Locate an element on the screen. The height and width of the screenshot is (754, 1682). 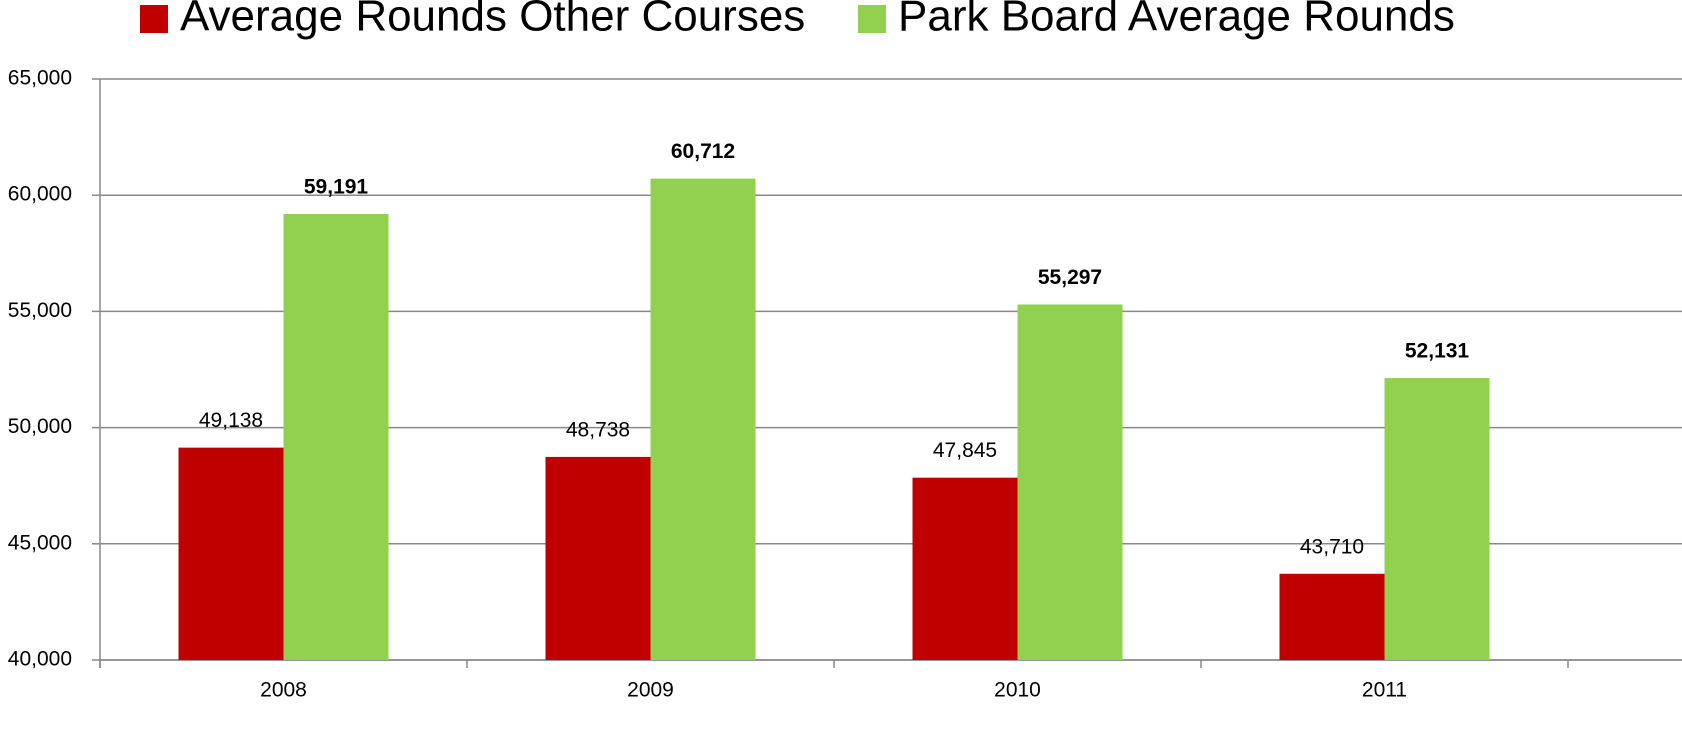
legend-label: Average Rounds Other Courses is located at coordinates (492, 20).